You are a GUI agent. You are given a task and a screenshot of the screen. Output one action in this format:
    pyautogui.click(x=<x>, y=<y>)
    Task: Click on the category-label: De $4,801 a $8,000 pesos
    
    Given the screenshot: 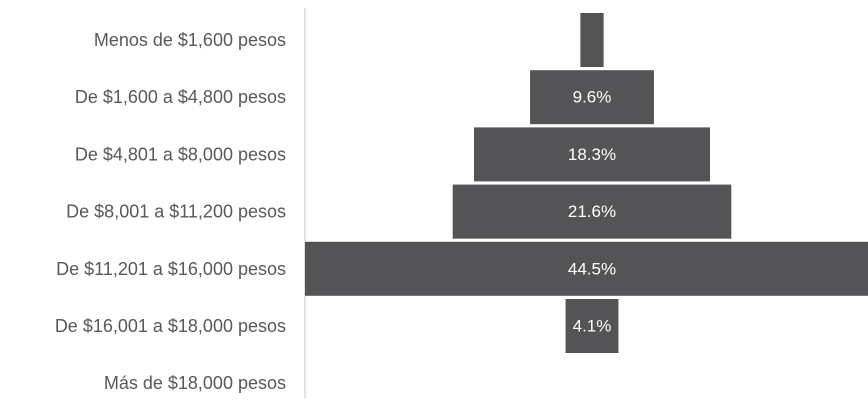 What is the action you would take?
    pyautogui.click(x=180, y=154)
    